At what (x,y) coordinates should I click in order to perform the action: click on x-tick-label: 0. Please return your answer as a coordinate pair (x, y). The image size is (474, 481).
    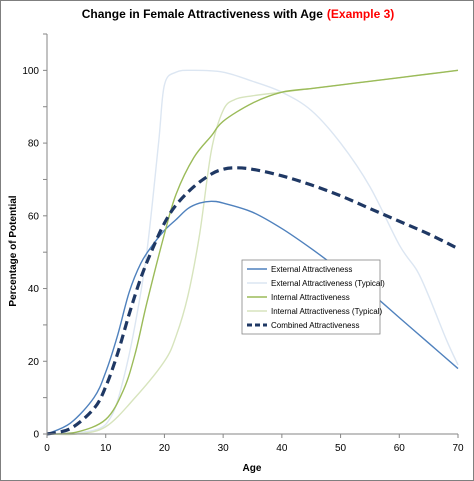
    Looking at the image, I should click on (47, 448).